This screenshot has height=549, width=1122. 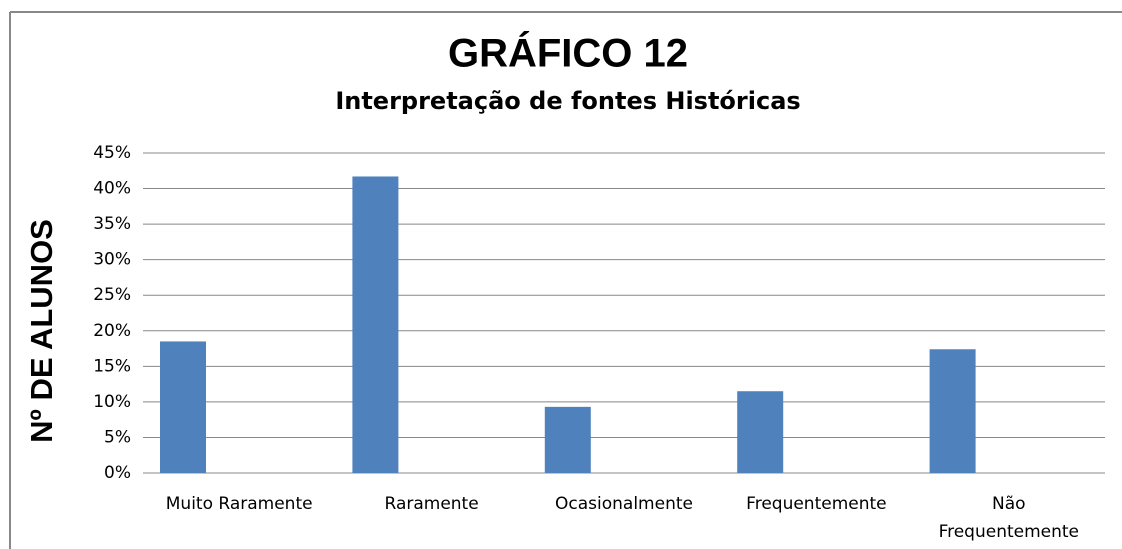 I want to click on y-tick-label: 35%, so click(x=112, y=224).